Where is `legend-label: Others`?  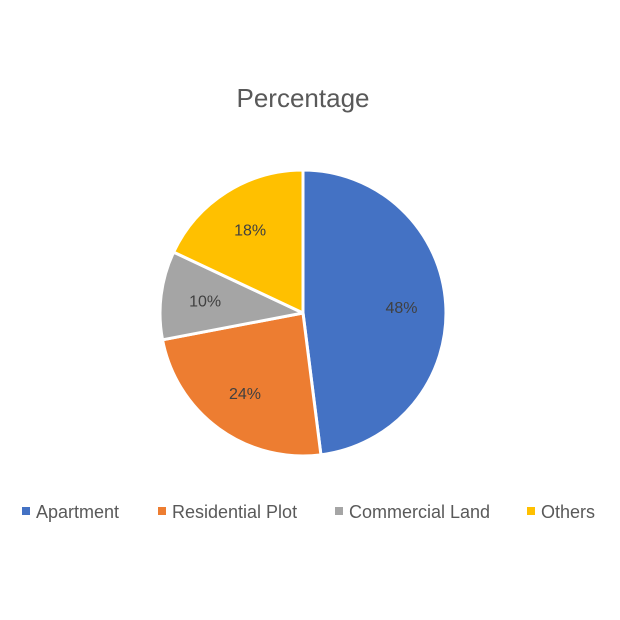
legend-label: Others is located at coordinates (568, 512).